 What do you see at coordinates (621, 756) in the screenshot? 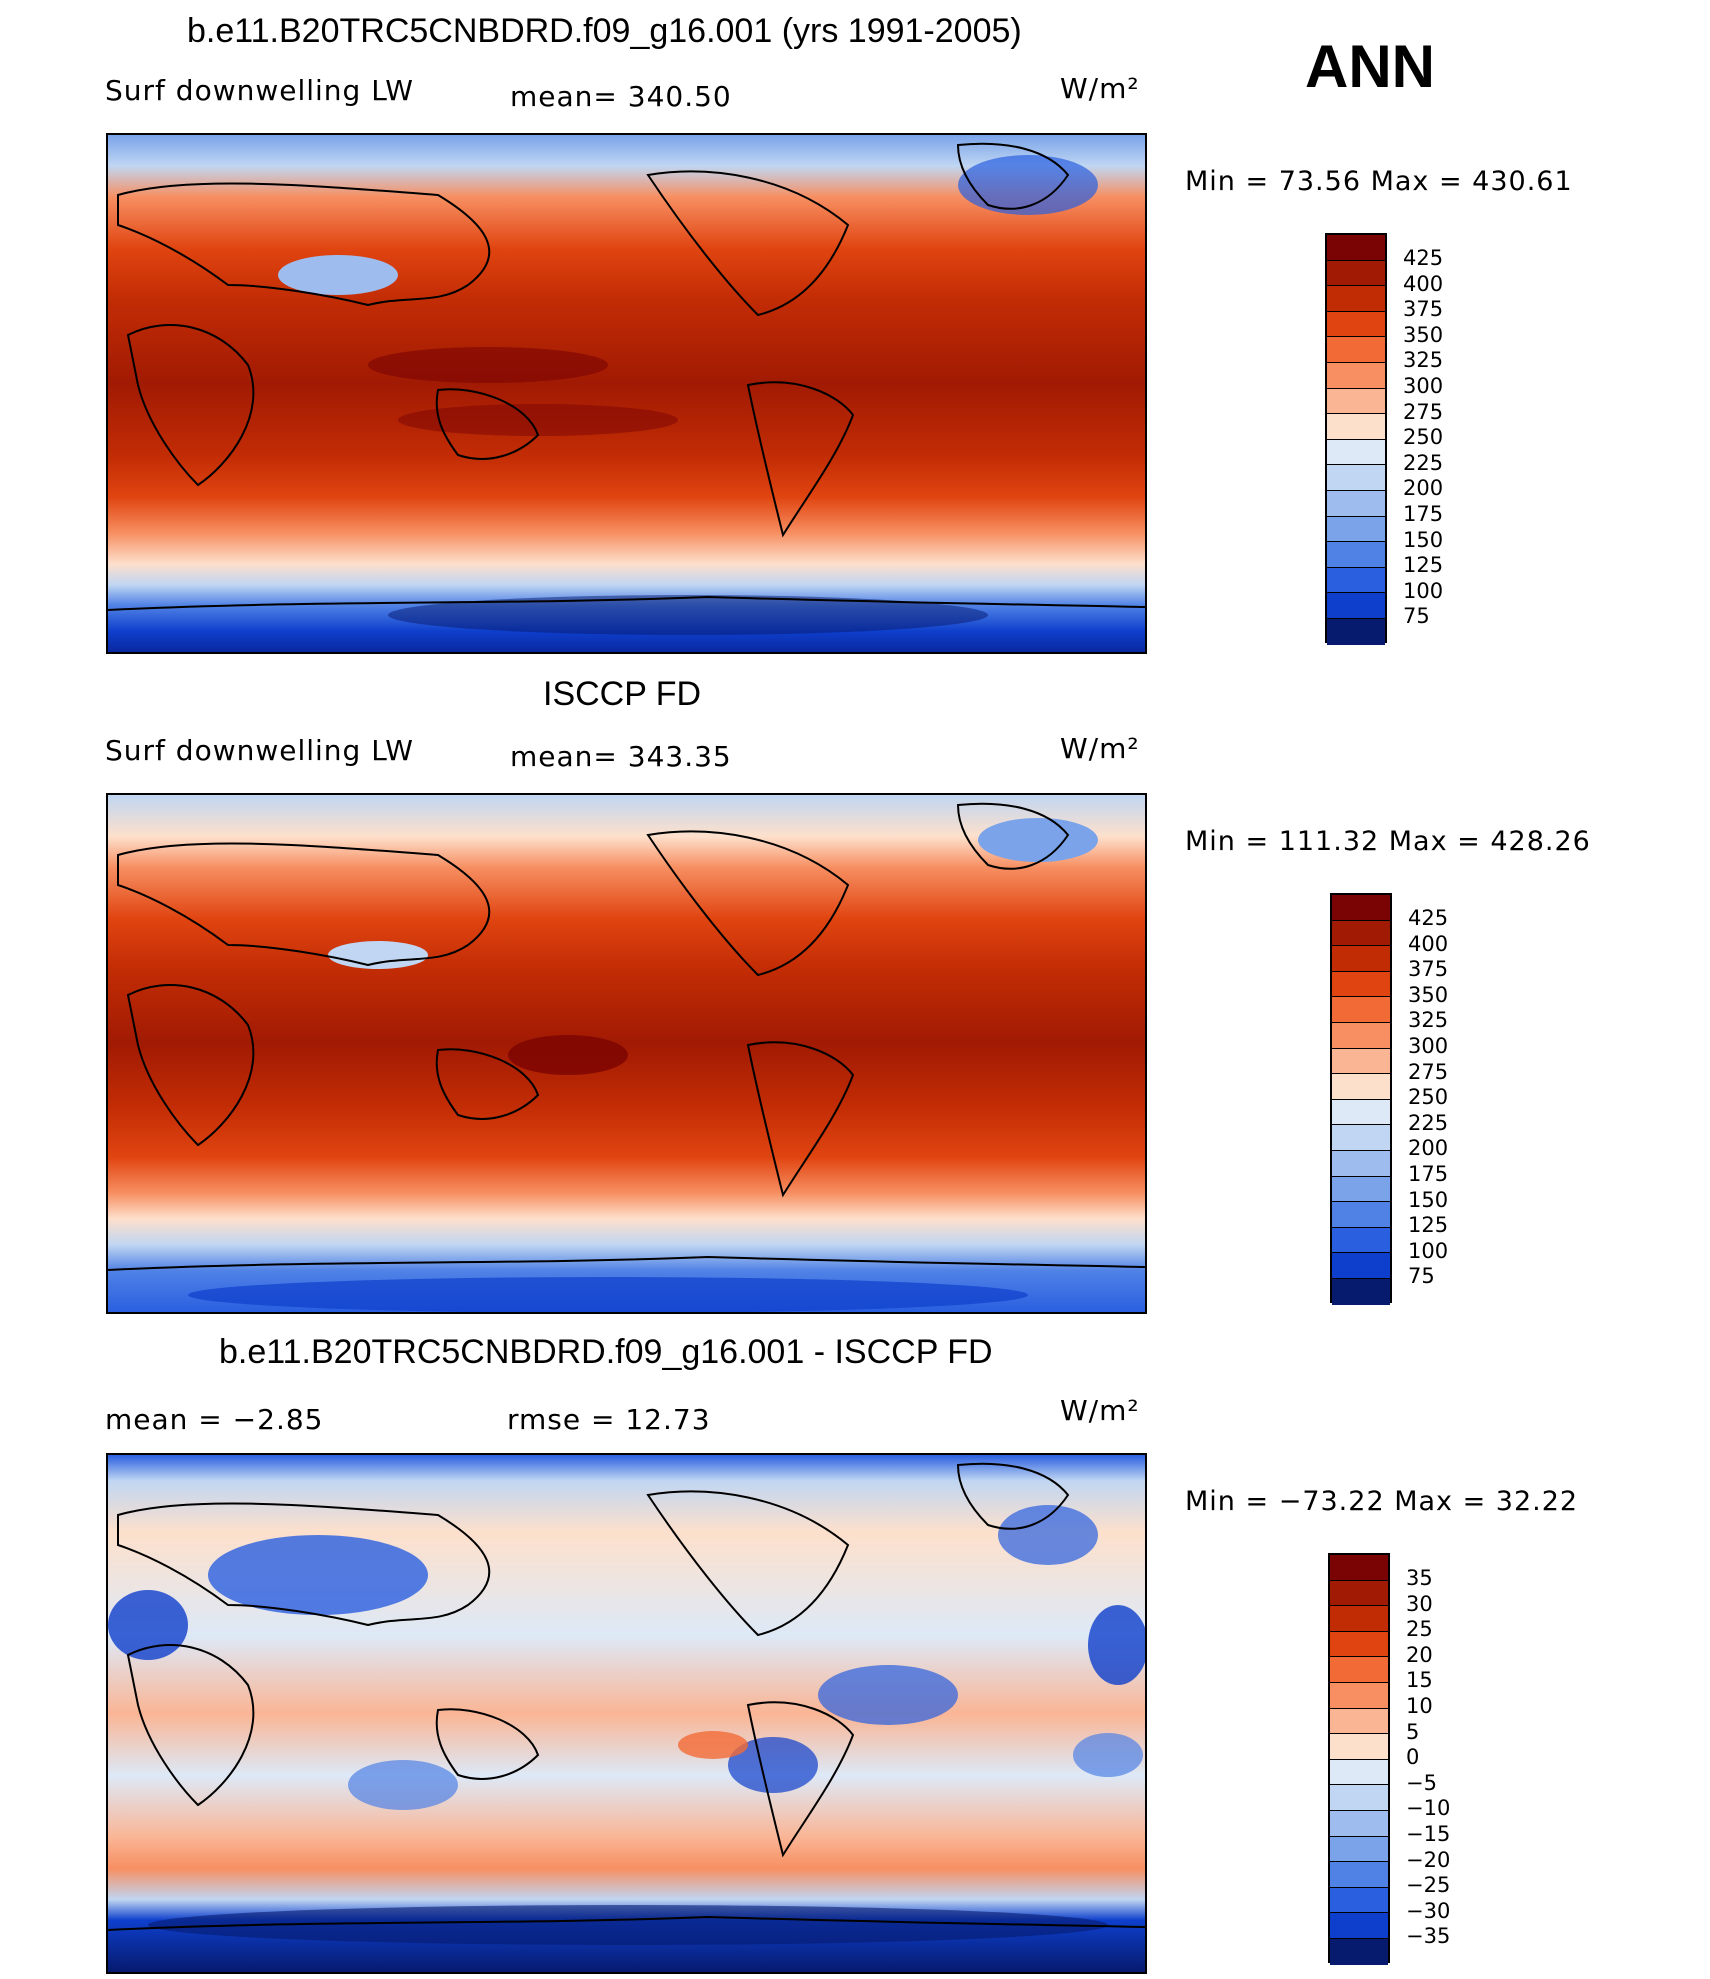
I see `panel2-mean-label: mean= 343.35` at bounding box center [621, 756].